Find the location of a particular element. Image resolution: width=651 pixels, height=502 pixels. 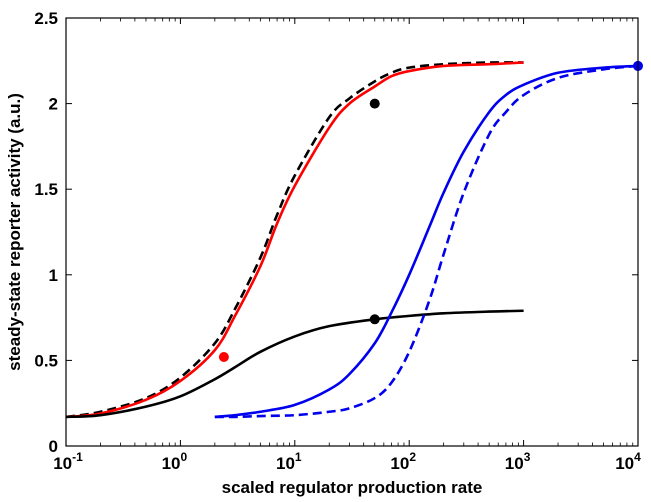

x-tick-label: 10¹ is located at coordinates (289, 461).